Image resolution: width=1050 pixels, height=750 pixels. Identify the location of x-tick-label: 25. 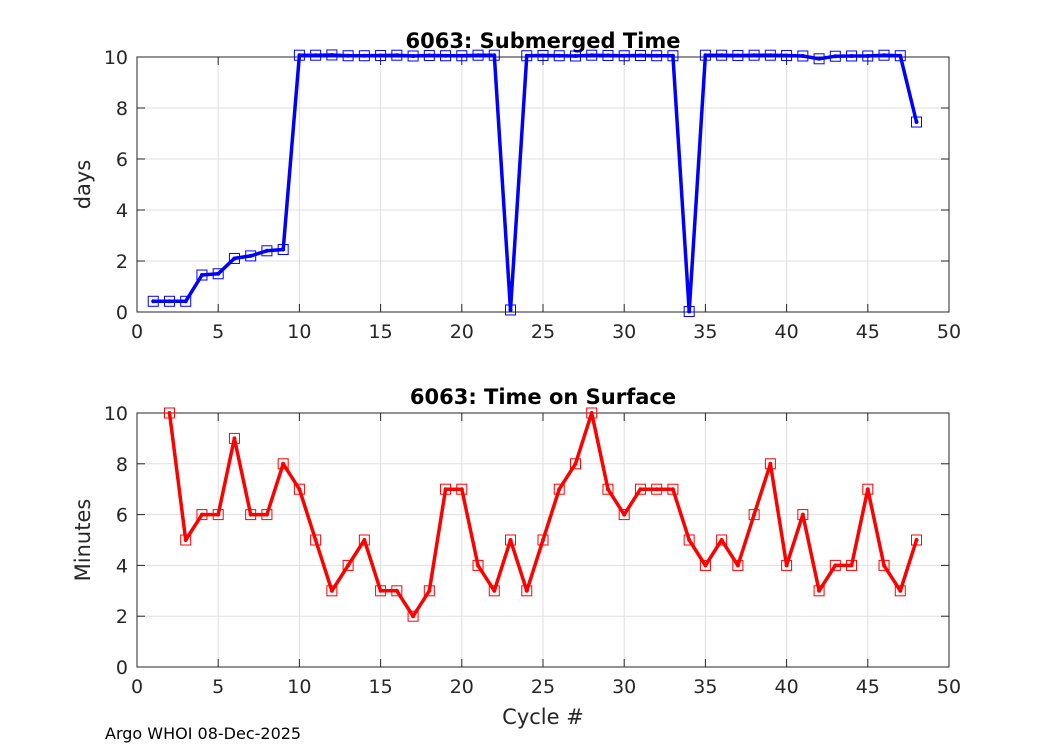
(543, 332).